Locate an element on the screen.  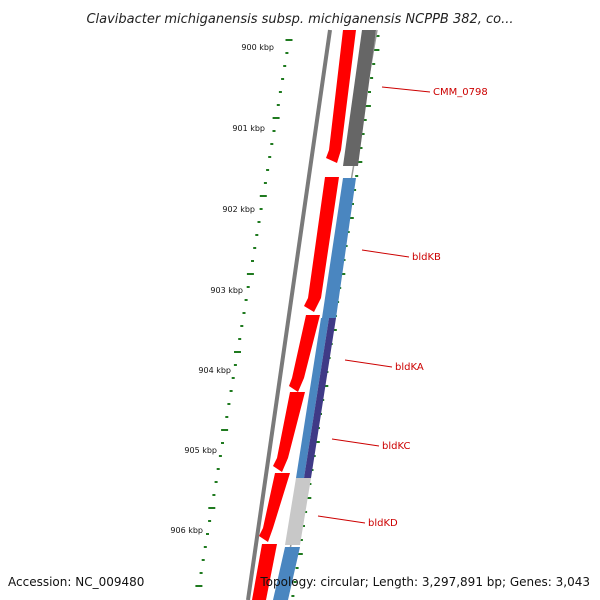
gene-bldka is located at coordinates (312, 398).